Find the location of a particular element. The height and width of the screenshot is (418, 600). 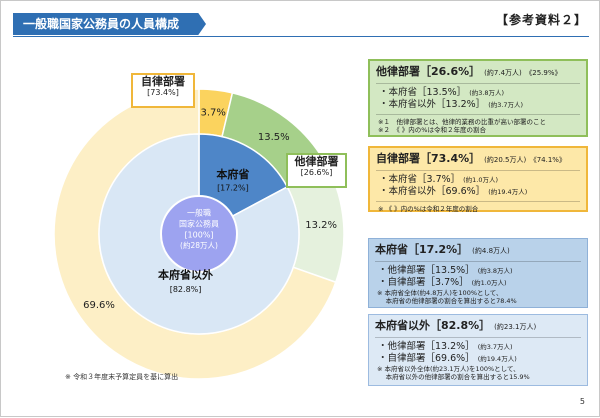

inner-slice-pct-2: [82.8%] is located at coordinates (186, 289).